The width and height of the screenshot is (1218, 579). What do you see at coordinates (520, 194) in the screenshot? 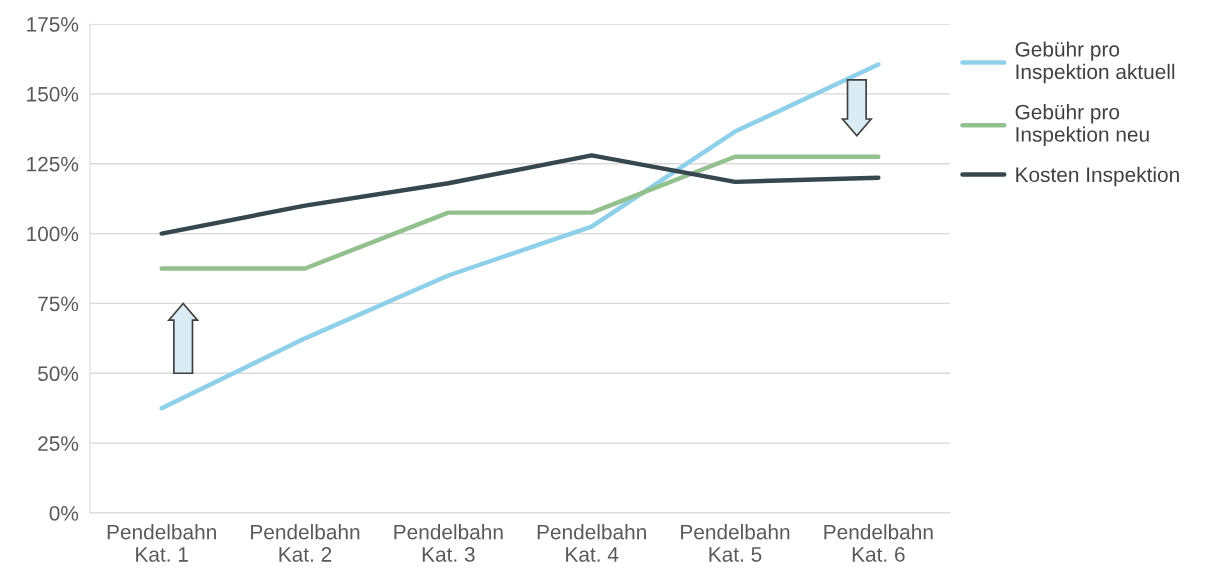
I see `line-series` at bounding box center [520, 194].